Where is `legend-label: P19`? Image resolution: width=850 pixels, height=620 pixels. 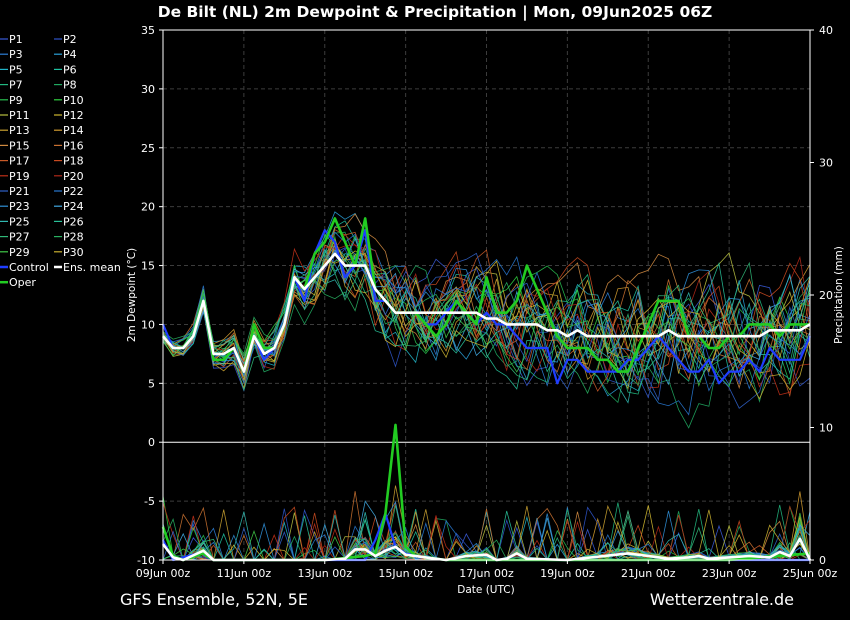
legend-label: P19 is located at coordinates (19, 176).